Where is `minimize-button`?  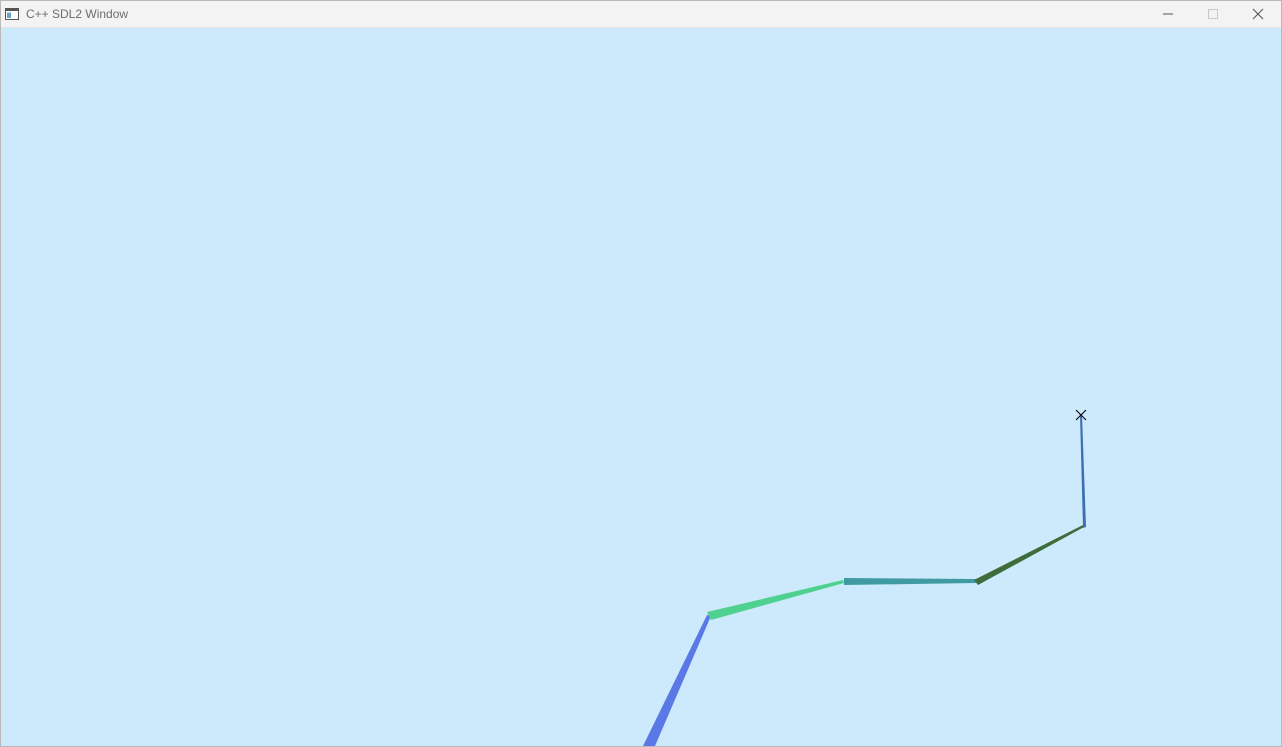 minimize-button is located at coordinates (1167, 14).